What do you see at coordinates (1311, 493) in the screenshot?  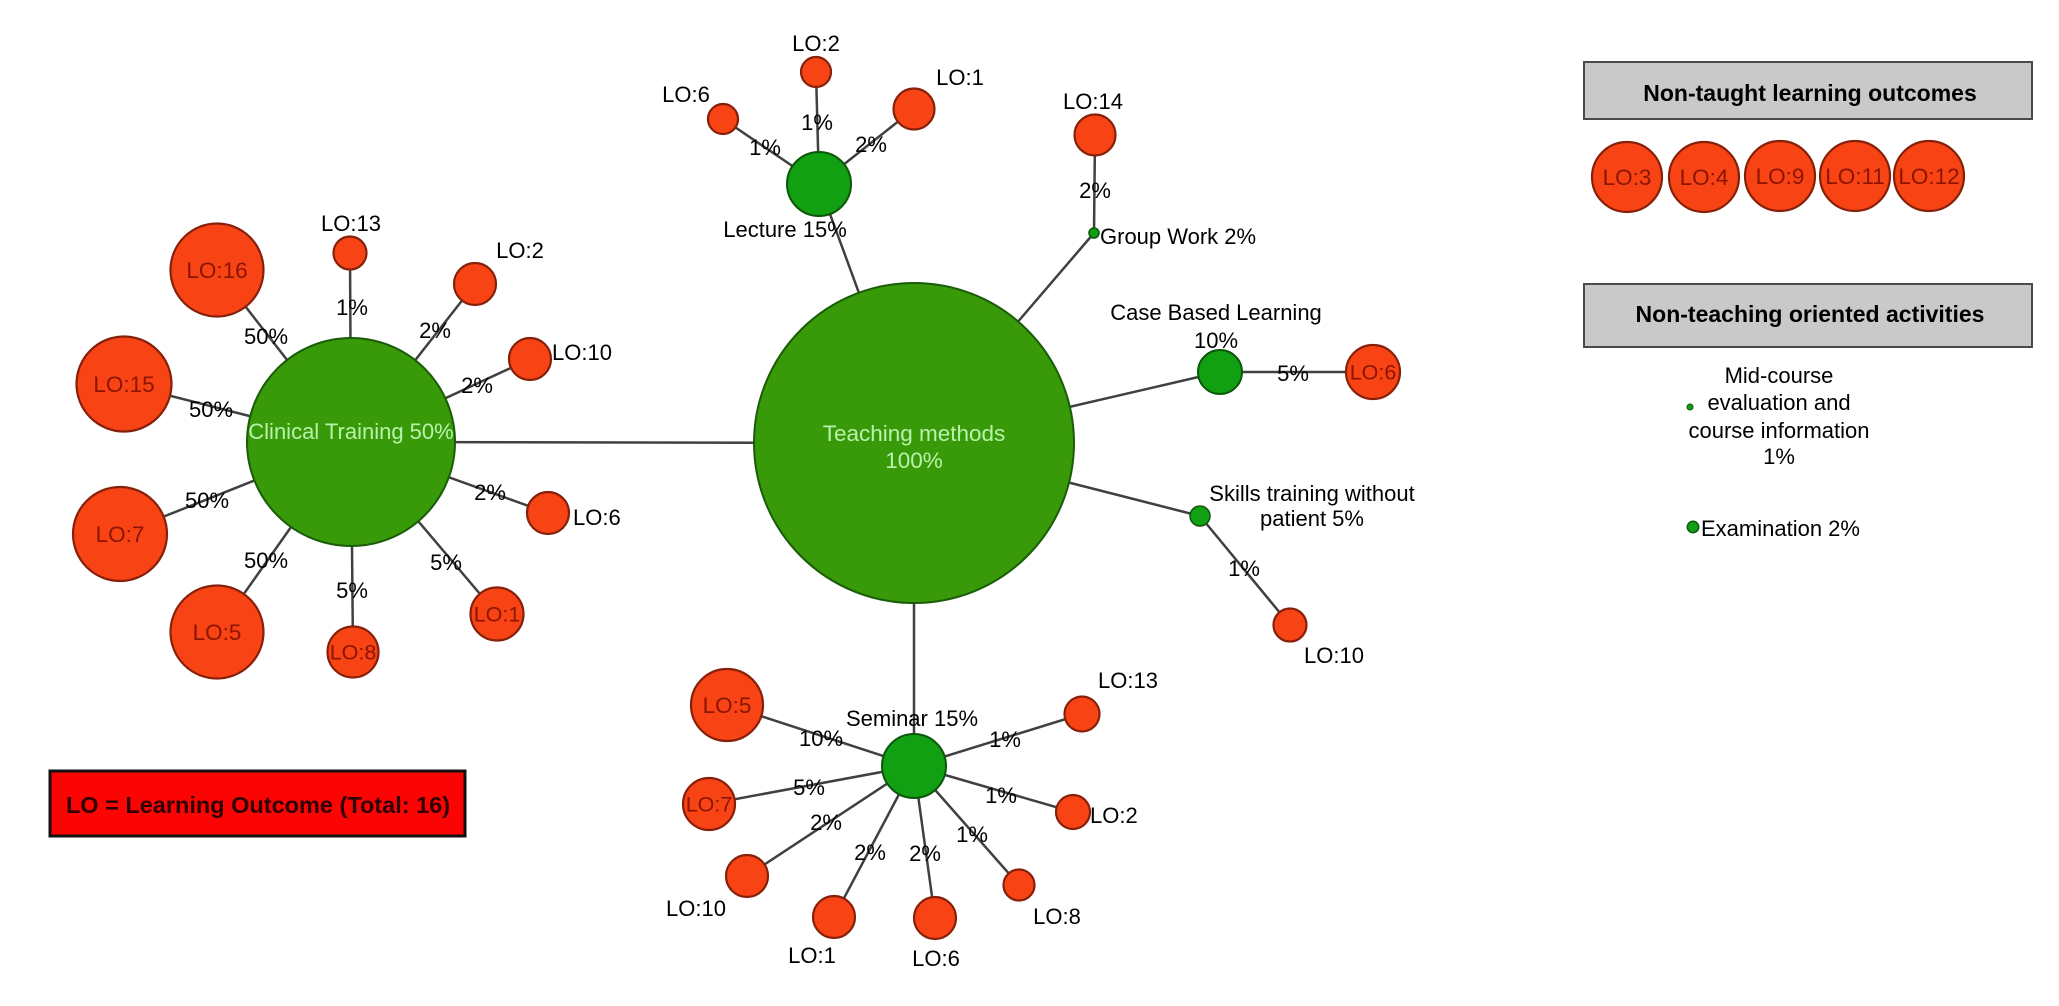 I see `svg-text: Skills training without` at bounding box center [1311, 493].